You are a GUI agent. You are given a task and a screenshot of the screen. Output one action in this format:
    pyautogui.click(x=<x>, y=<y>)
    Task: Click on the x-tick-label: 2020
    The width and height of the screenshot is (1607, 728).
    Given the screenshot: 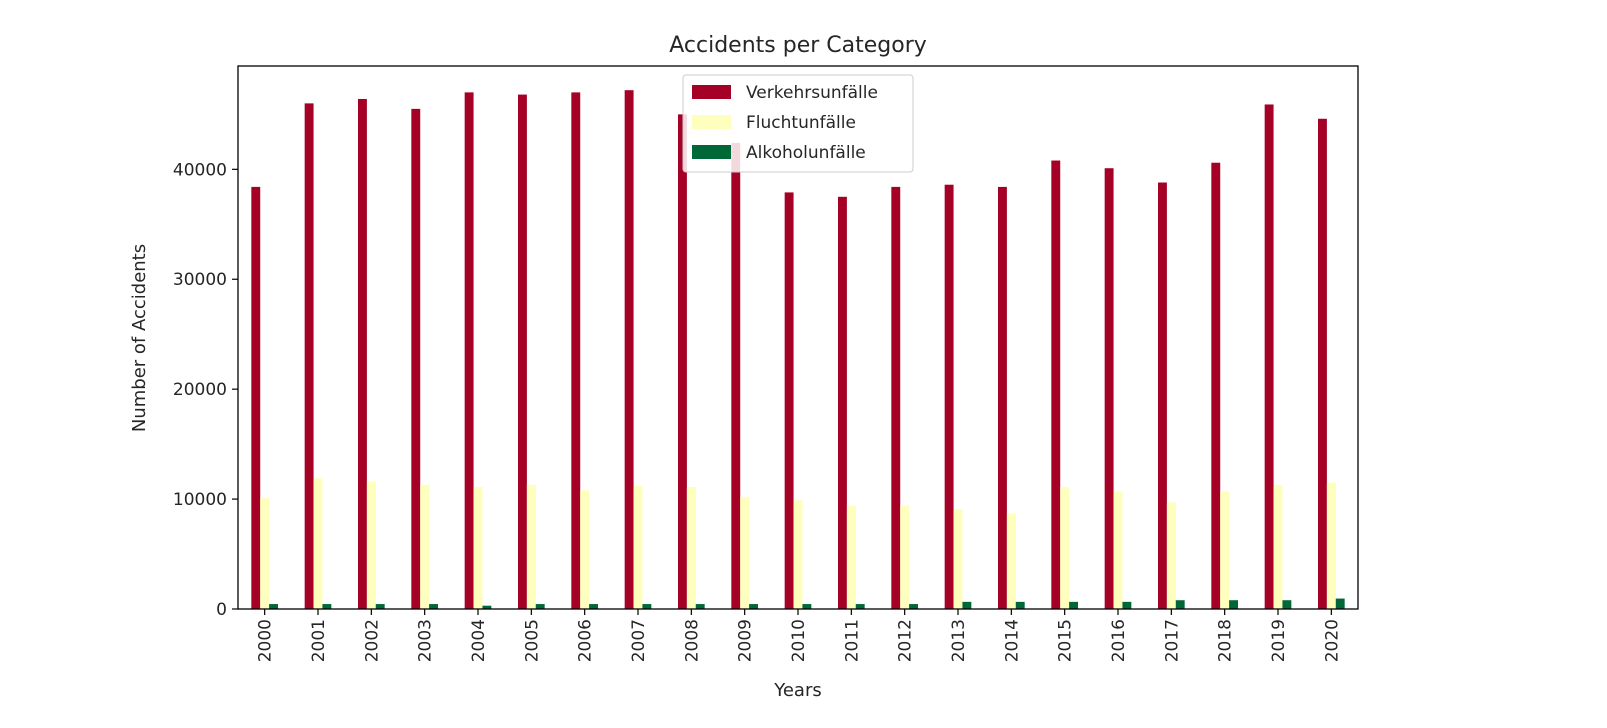 What is the action you would take?
    pyautogui.click(x=1332, y=640)
    